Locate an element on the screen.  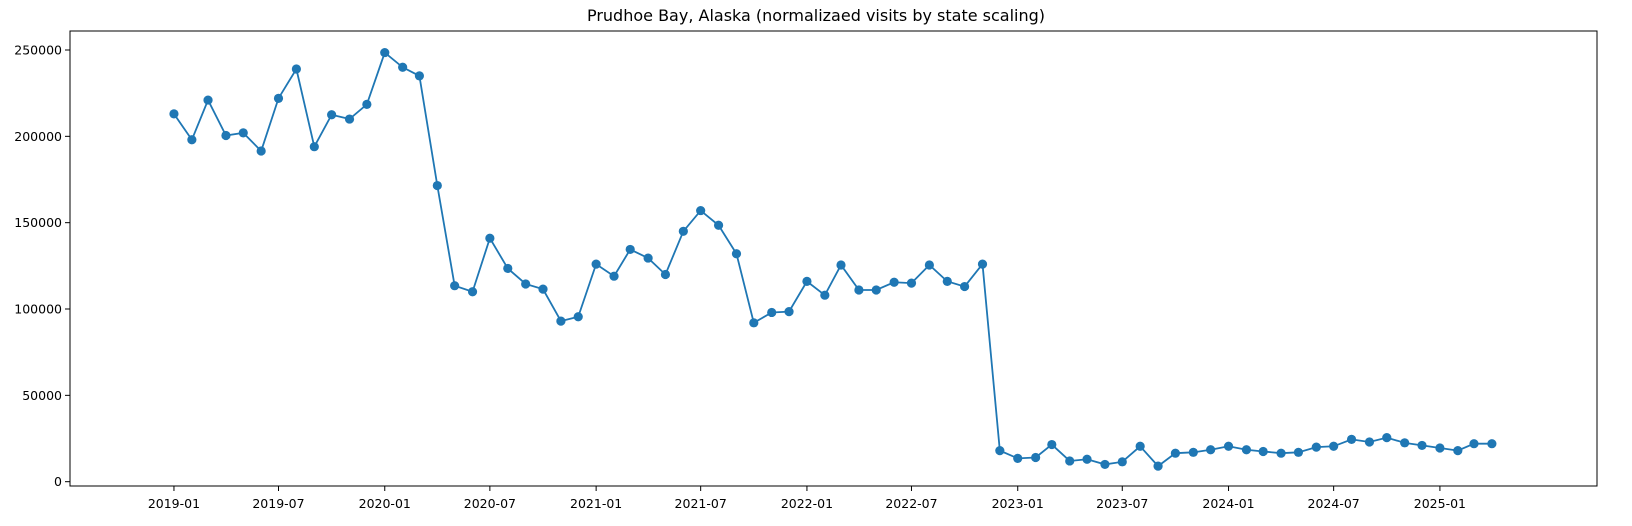
x-tick-label: 2020-01 is located at coordinates (385, 503).